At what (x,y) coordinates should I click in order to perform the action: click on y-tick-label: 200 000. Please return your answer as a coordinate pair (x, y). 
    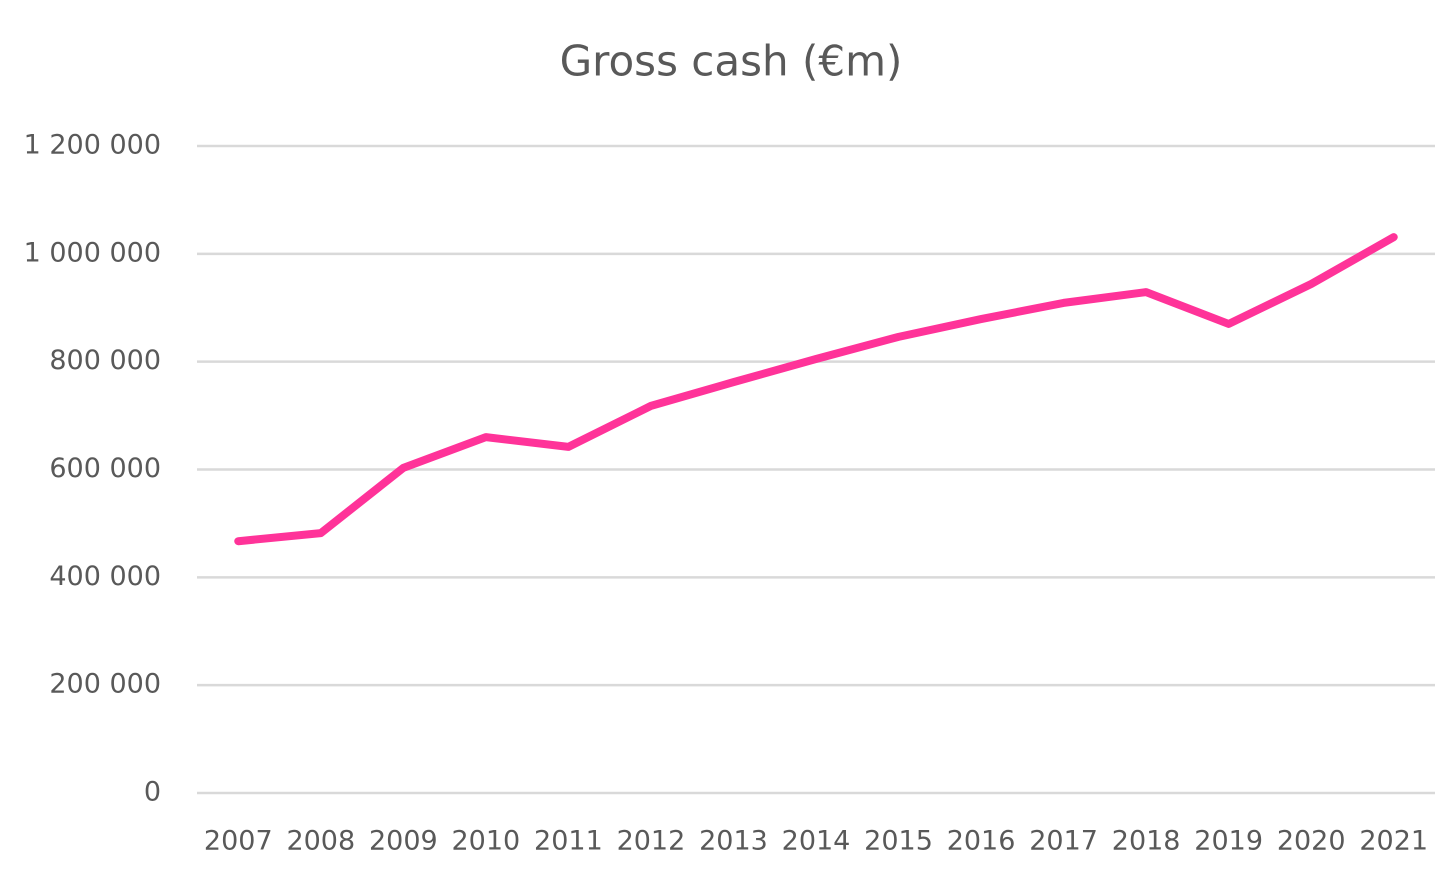
    Looking at the image, I should click on (105, 684).